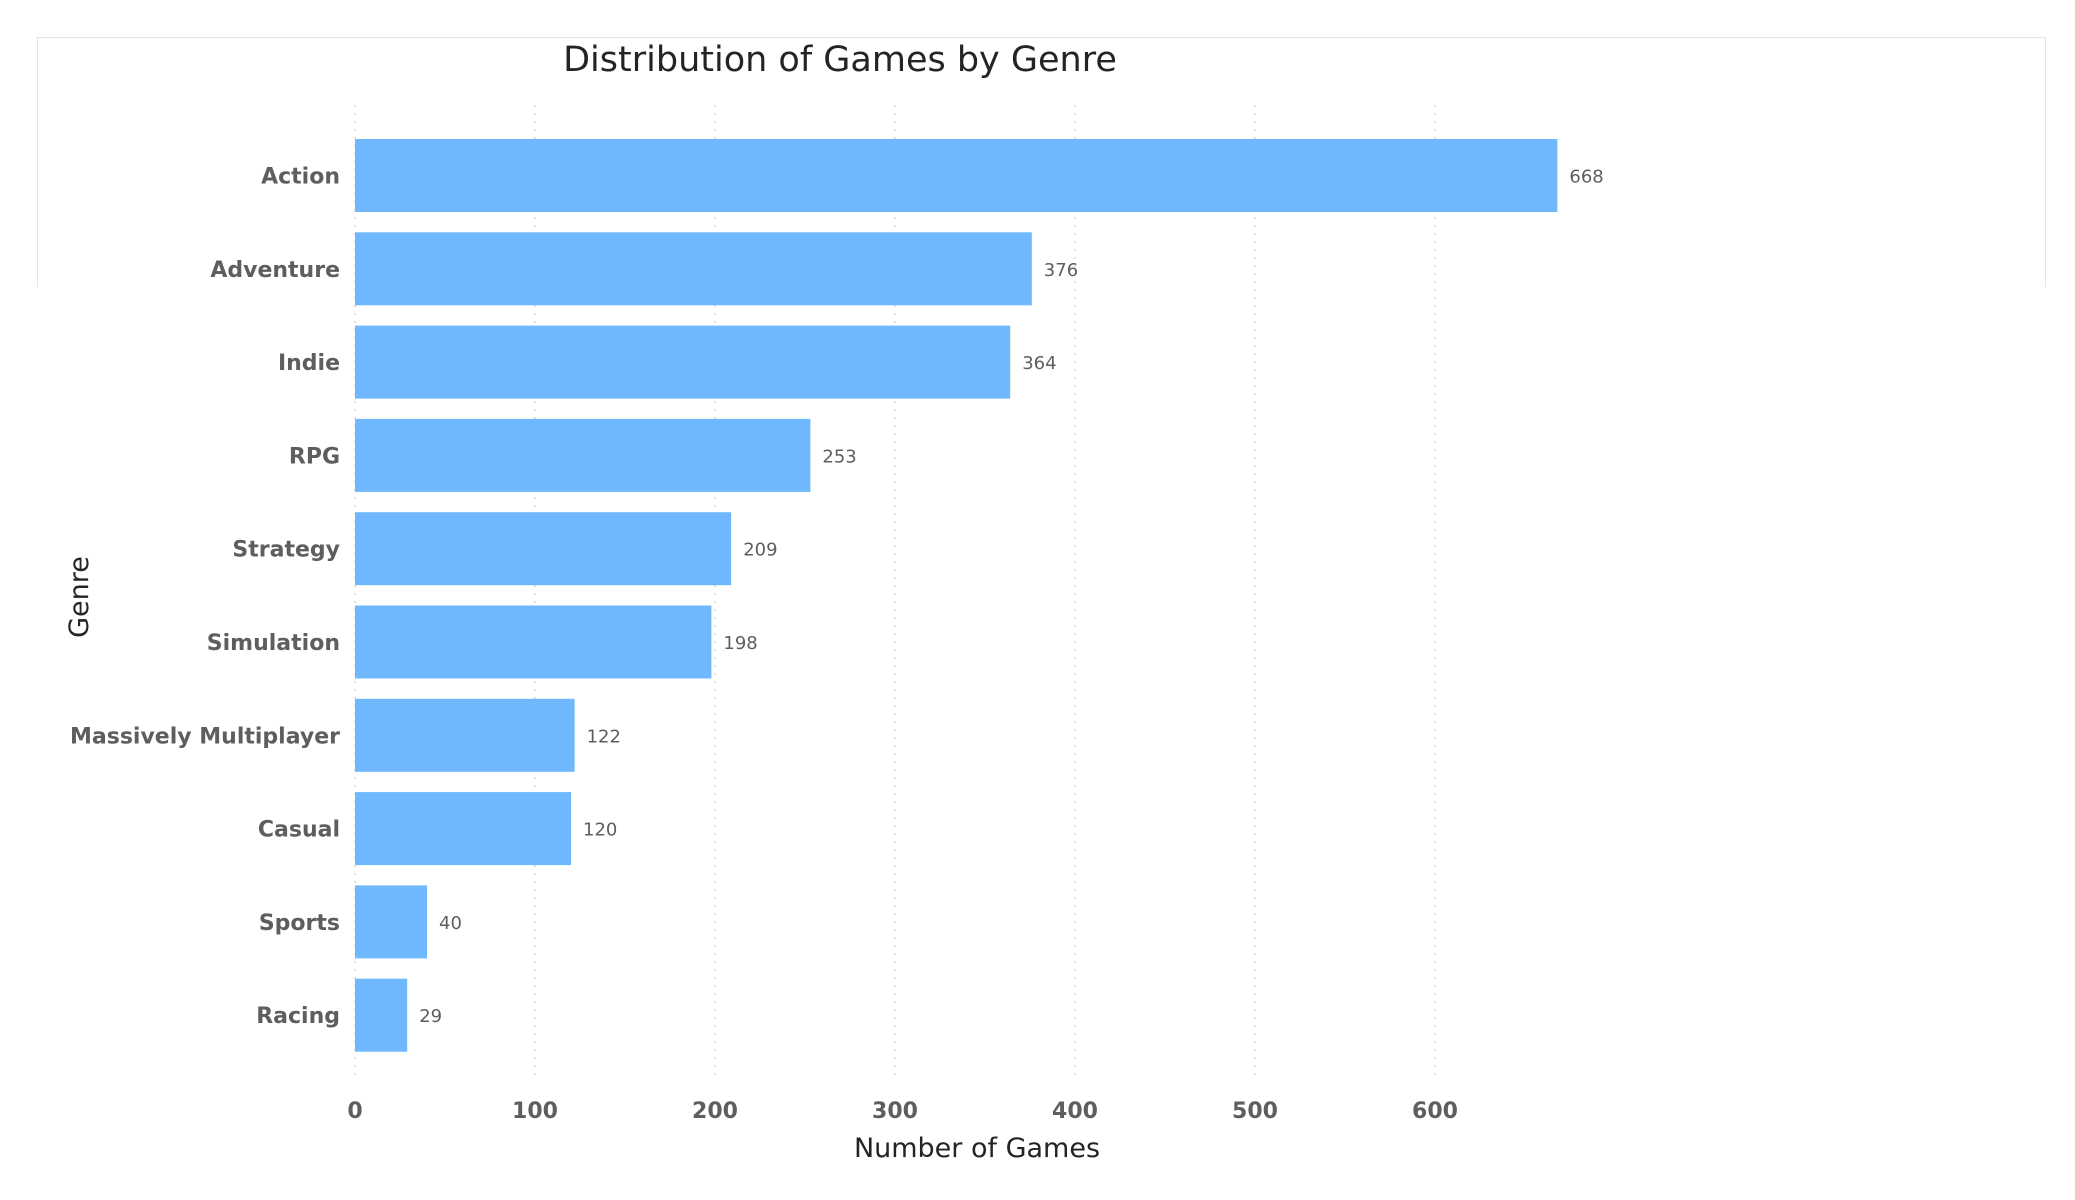 This screenshot has width=2075, height=1200. I want to click on x-tick-label: 500, so click(1255, 1111).